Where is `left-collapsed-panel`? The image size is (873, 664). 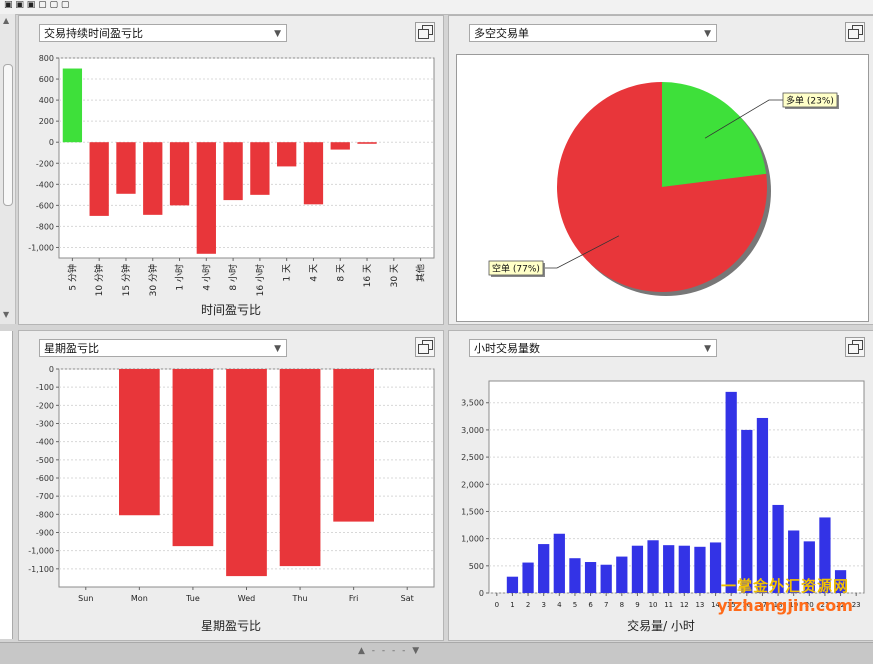 left-collapsed-panel is located at coordinates (6, 485).